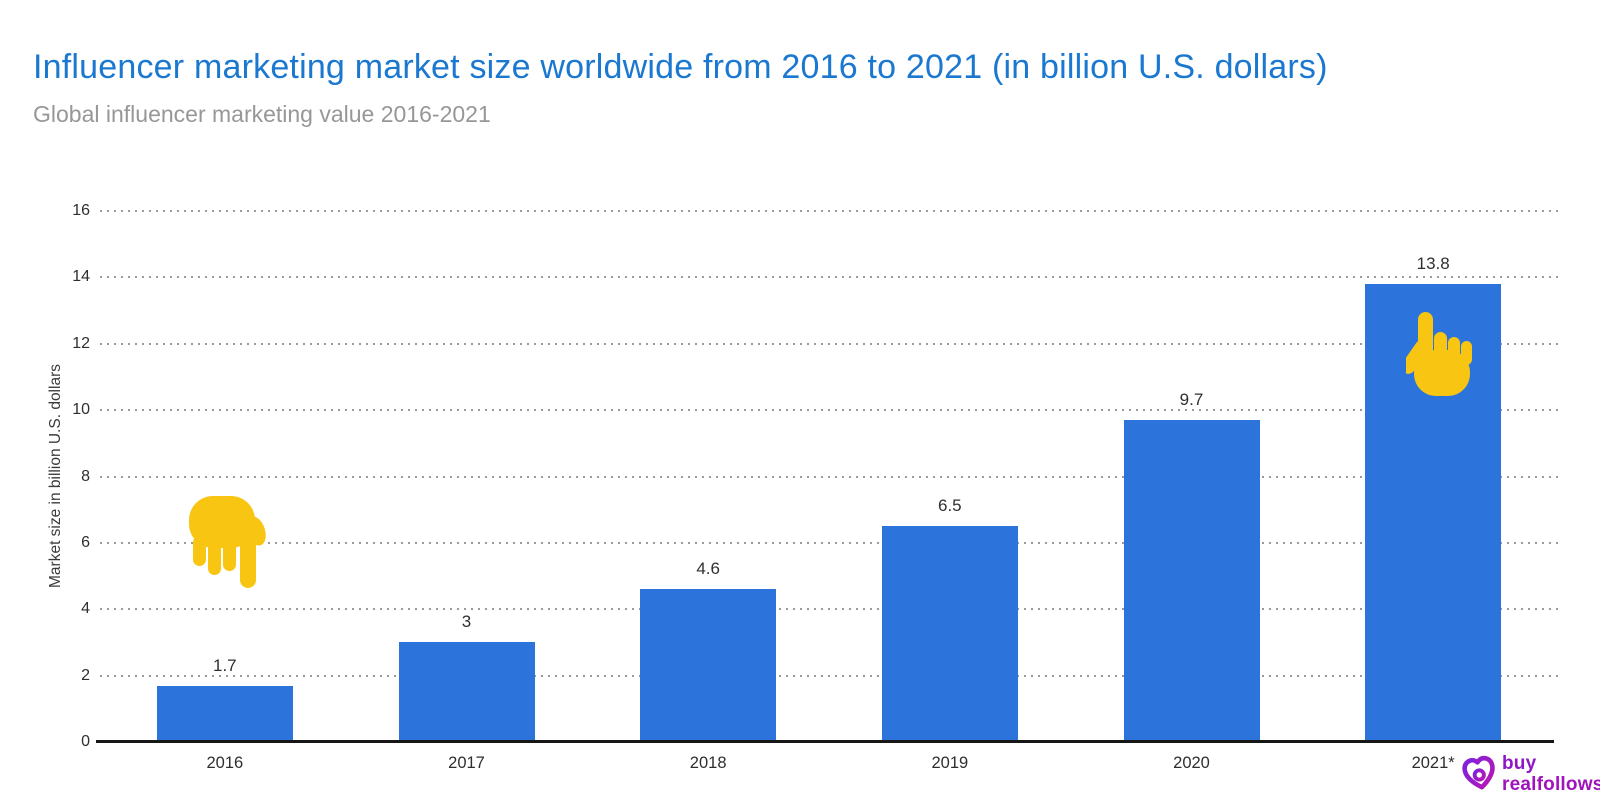 The height and width of the screenshot is (800, 1600). What do you see at coordinates (225, 763) in the screenshot?
I see `x-axis-label: 2016` at bounding box center [225, 763].